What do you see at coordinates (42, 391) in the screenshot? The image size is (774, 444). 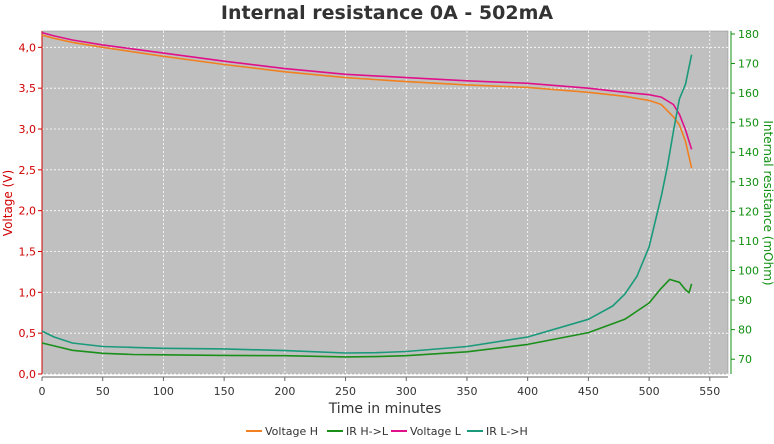 I see `x-tick-label: 0` at bounding box center [42, 391].